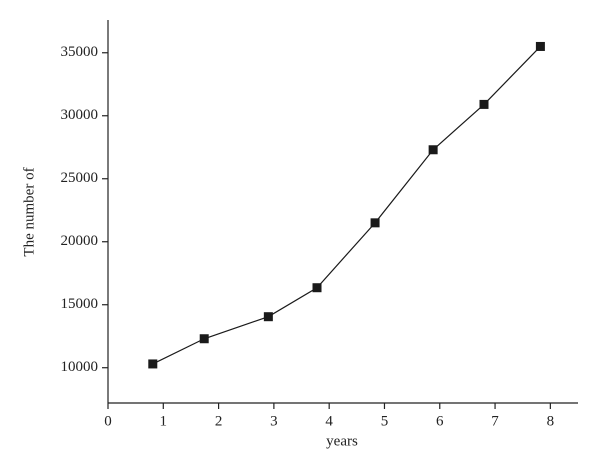 Image resolution: width=600 pixels, height=474 pixels. What do you see at coordinates (80, 304) in the screenshot?
I see `y-tick-label: 15000` at bounding box center [80, 304].